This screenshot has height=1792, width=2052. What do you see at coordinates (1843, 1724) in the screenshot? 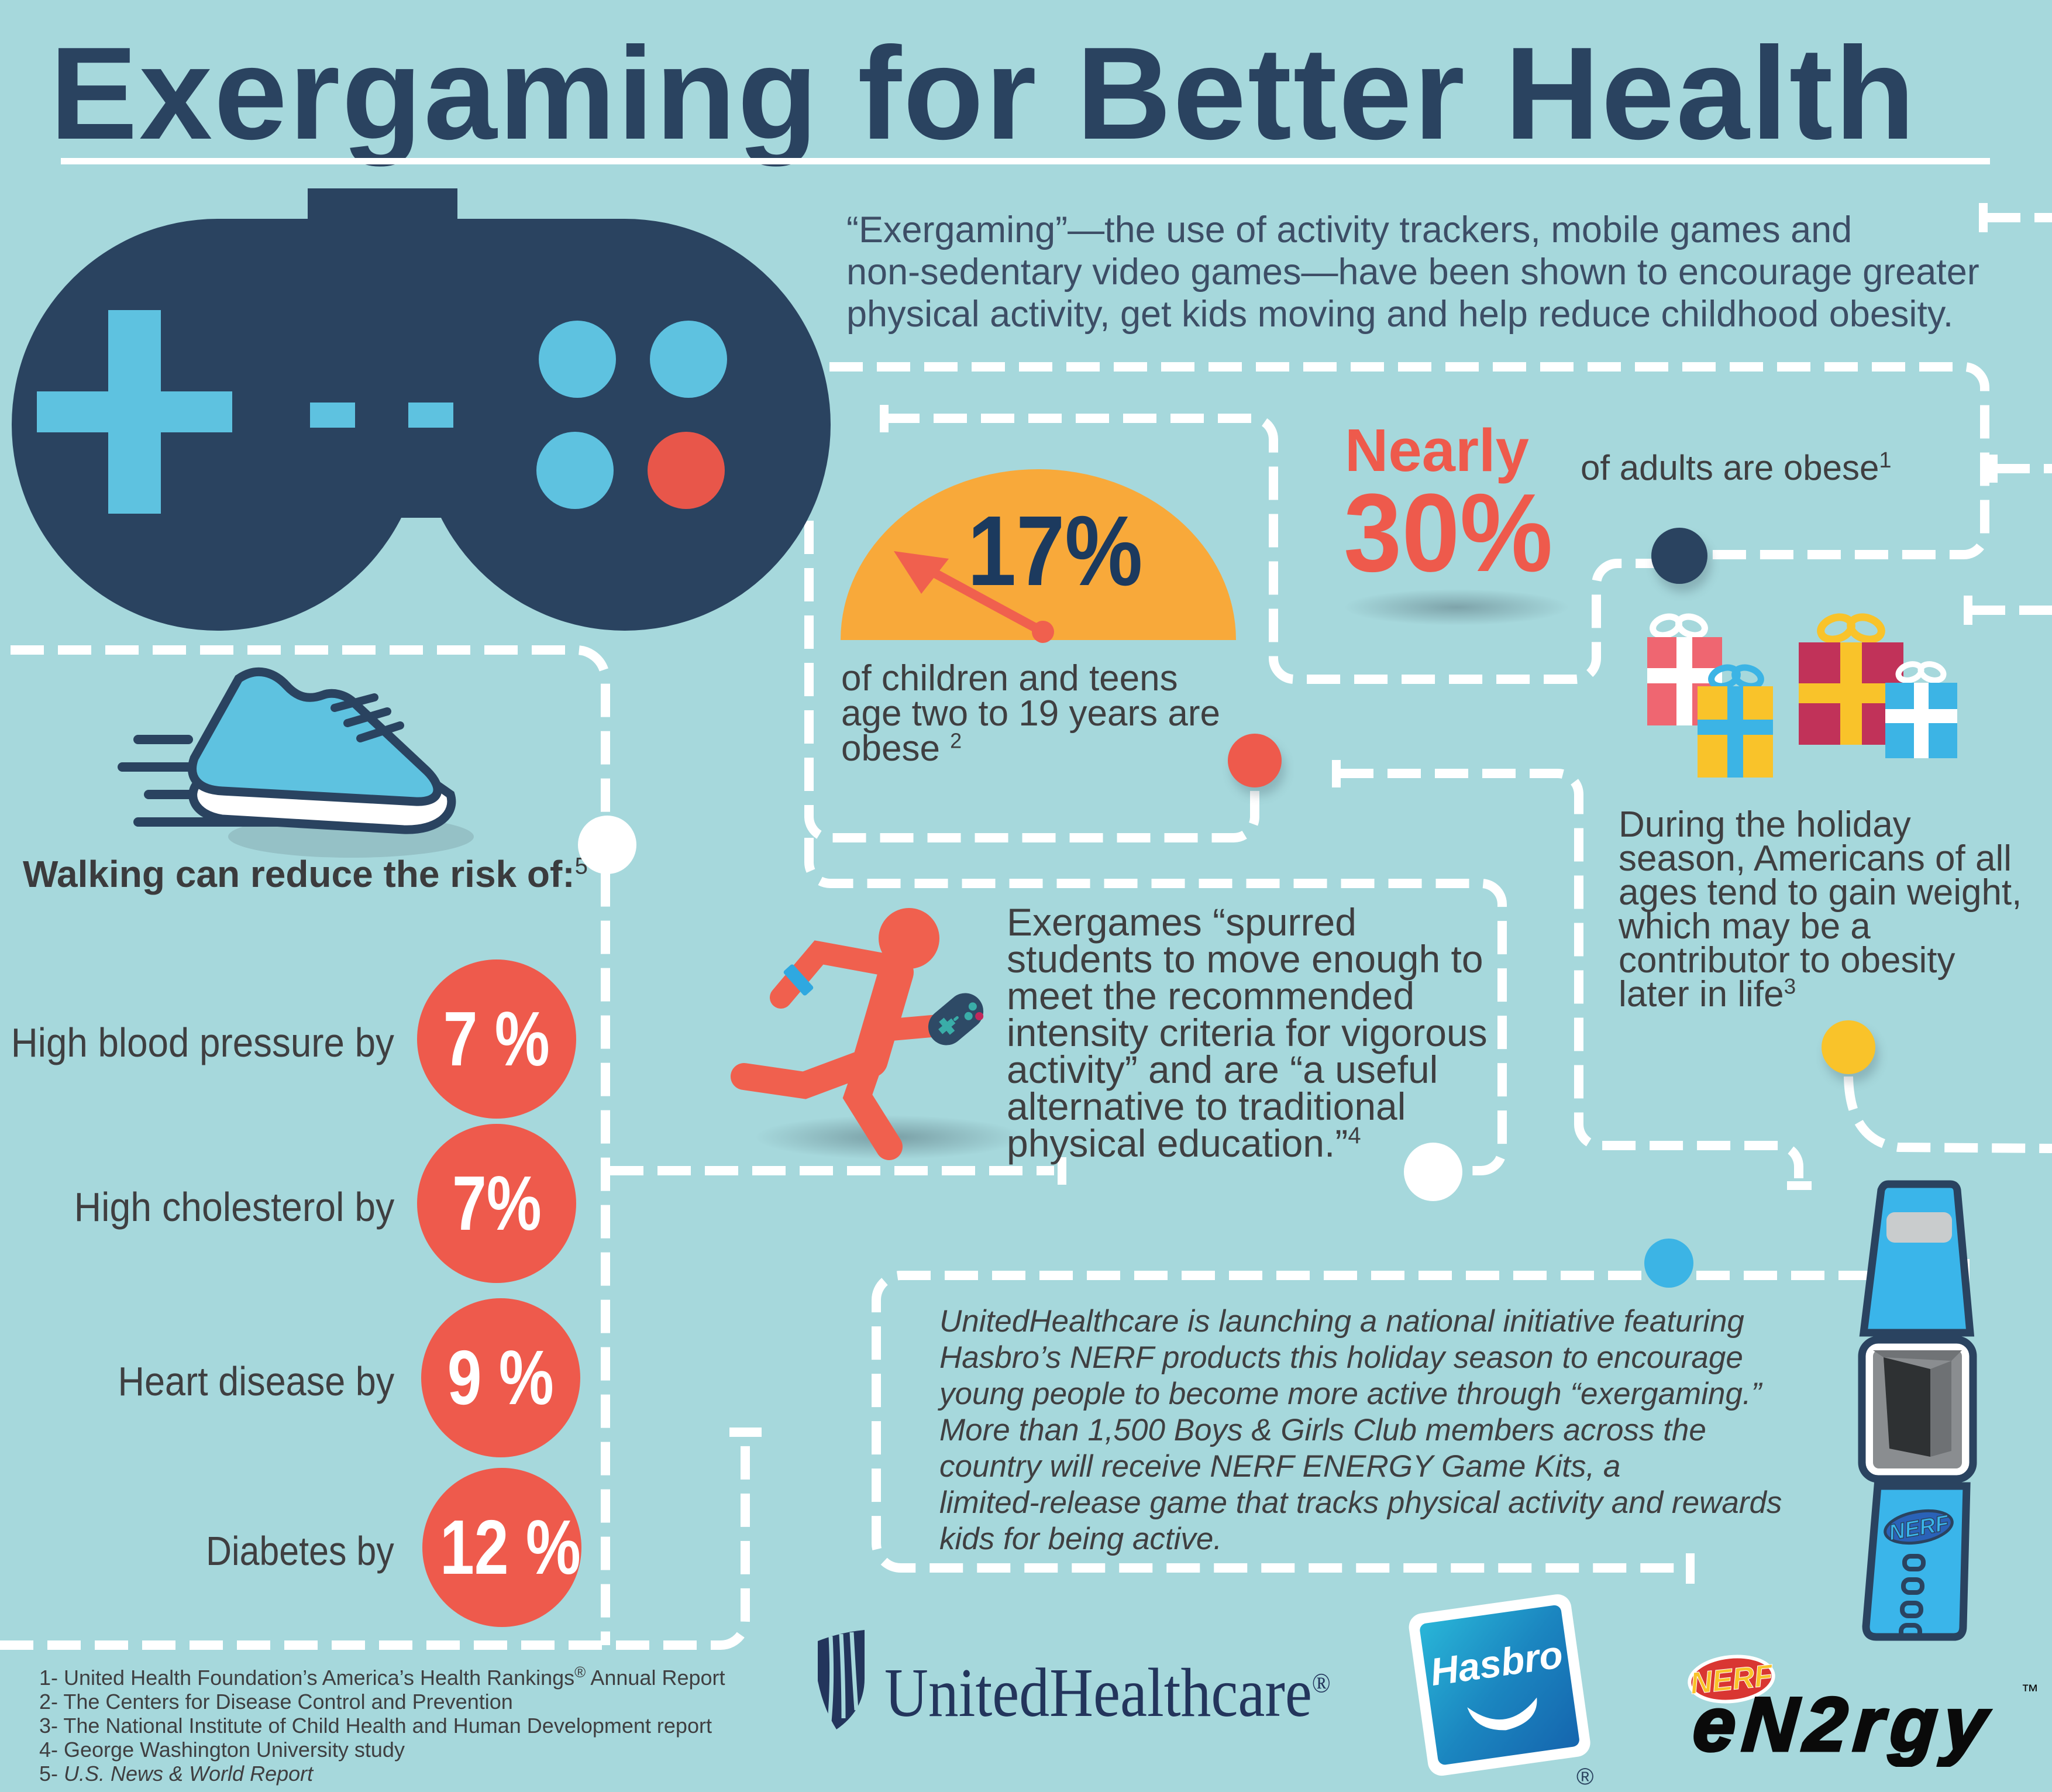
I see `svg-text: eN2rgy` at bounding box center [1843, 1724].